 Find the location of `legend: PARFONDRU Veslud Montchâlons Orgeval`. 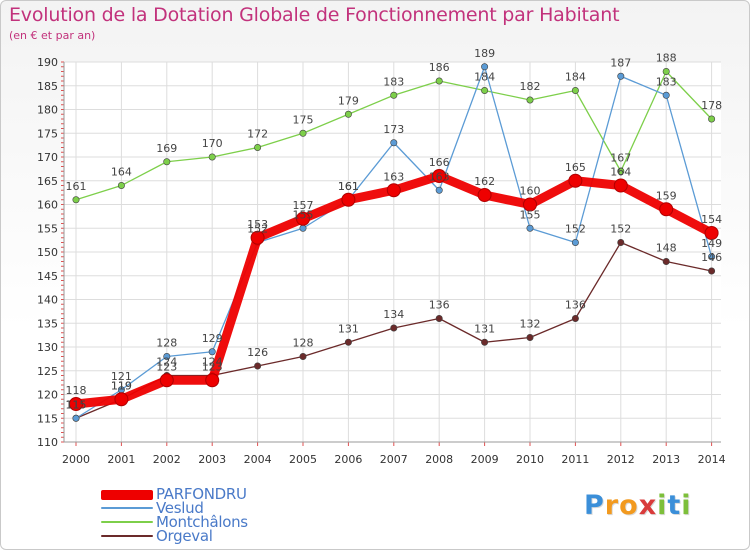

legend: PARFONDRU Veslud Montchâlons Orgeval is located at coordinates (201, 515).